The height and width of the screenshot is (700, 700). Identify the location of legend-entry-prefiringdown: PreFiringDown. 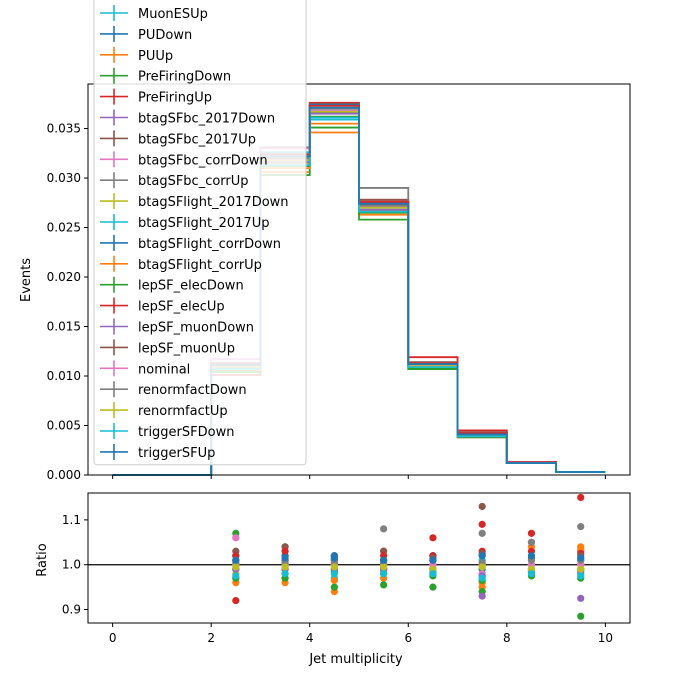
(165, 76).